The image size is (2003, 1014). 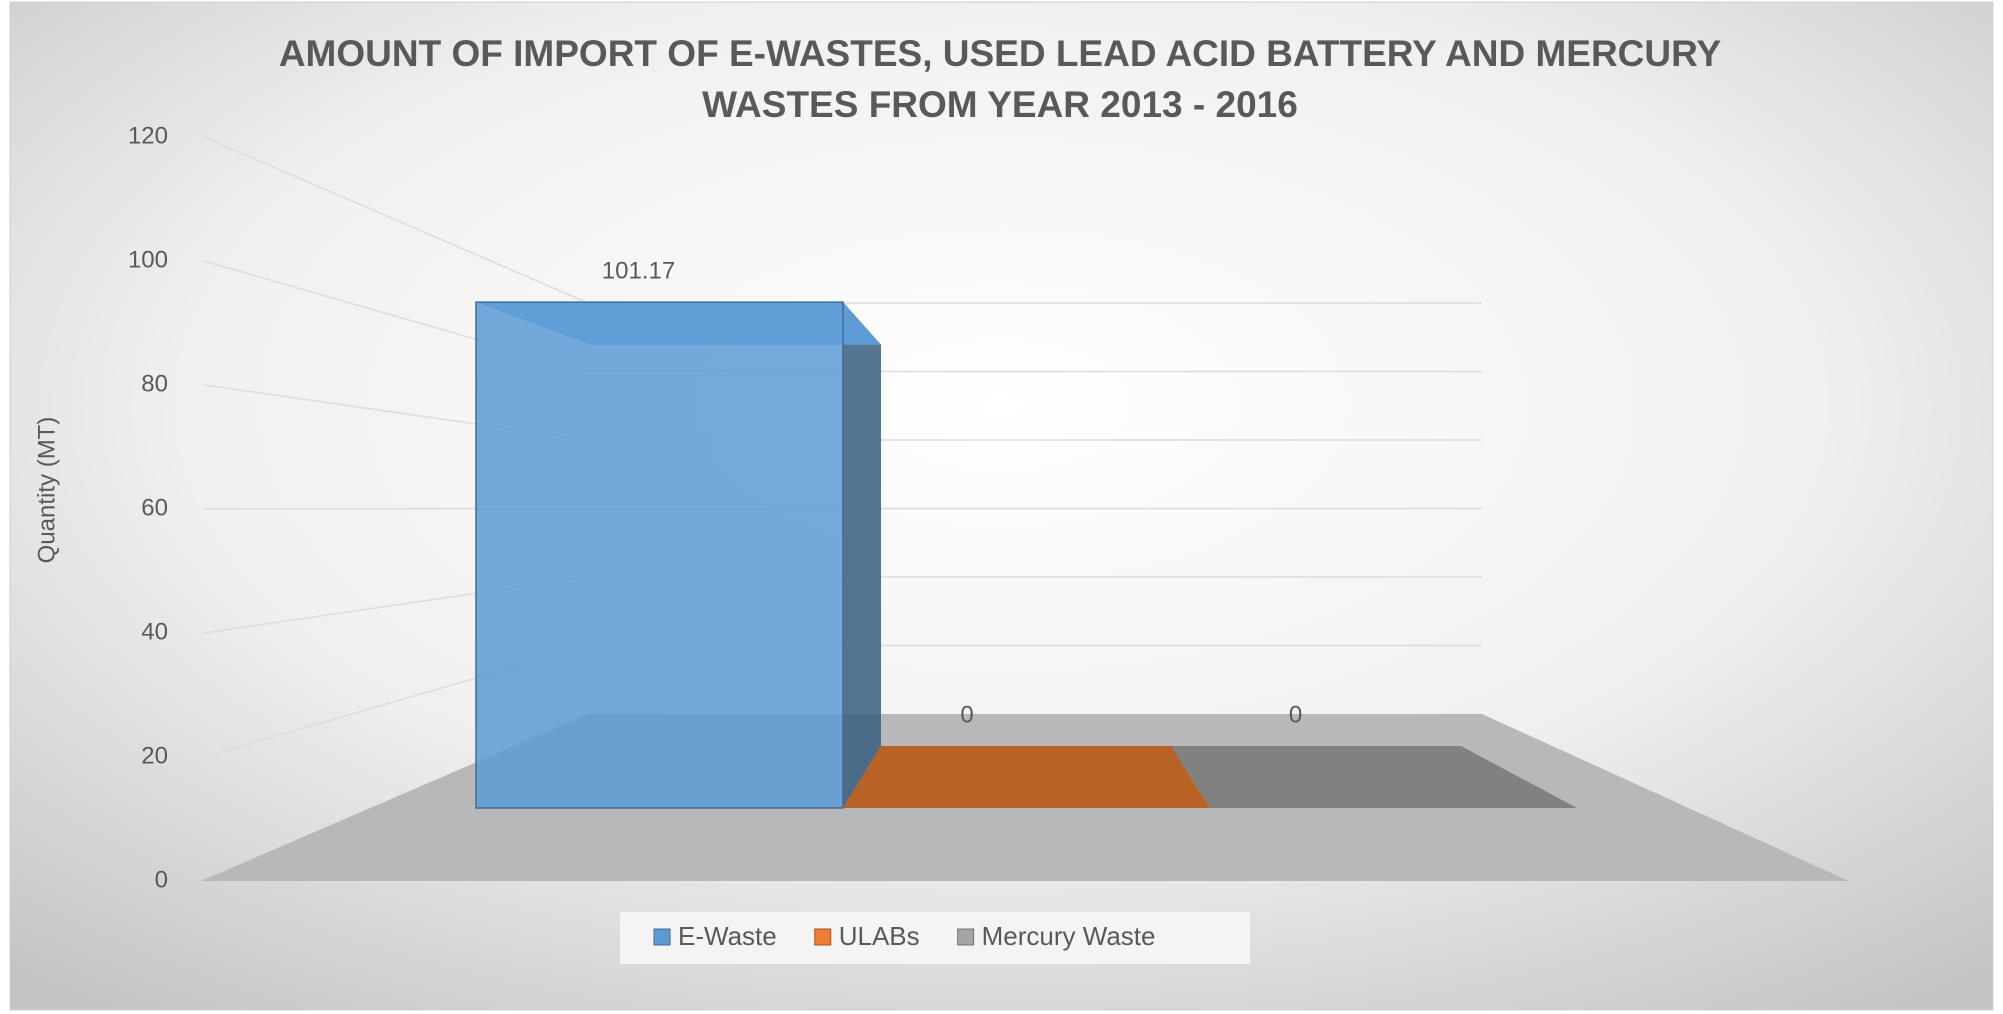 I want to click on legend-box, so click(x=935, y=938).